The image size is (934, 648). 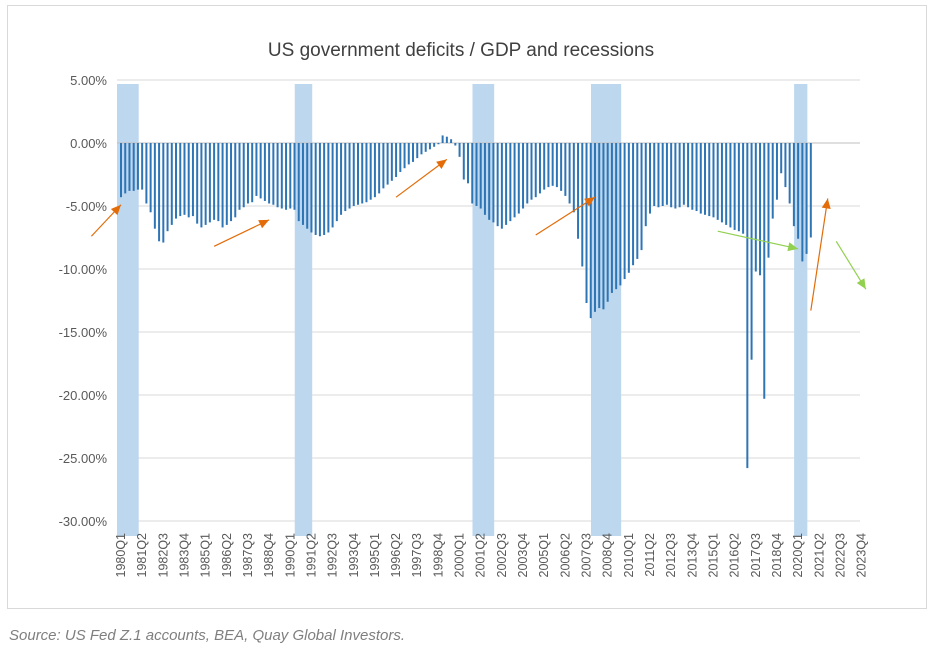 What do you see at coordinates (502, 555) in the screenshot?
I see `x-tick-label: 2002Q3` at bounding box center [502, 555].